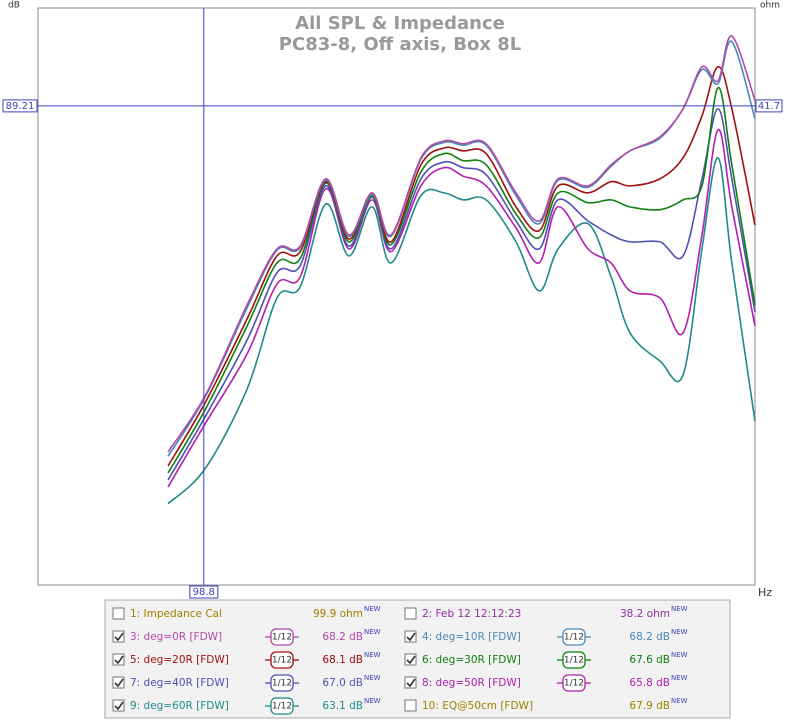  Describe the element at coordinates (179, 683) in the screenshot. I see `legend-label: 7: deg=40R [FDW]` at that location.